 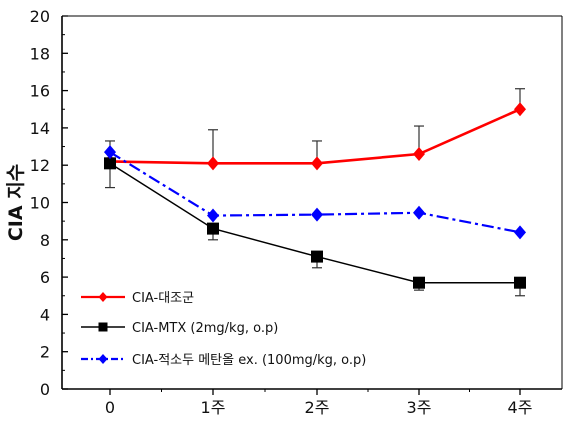 I want to click on x-tick-label: 2주, so click(x=317, y=407).